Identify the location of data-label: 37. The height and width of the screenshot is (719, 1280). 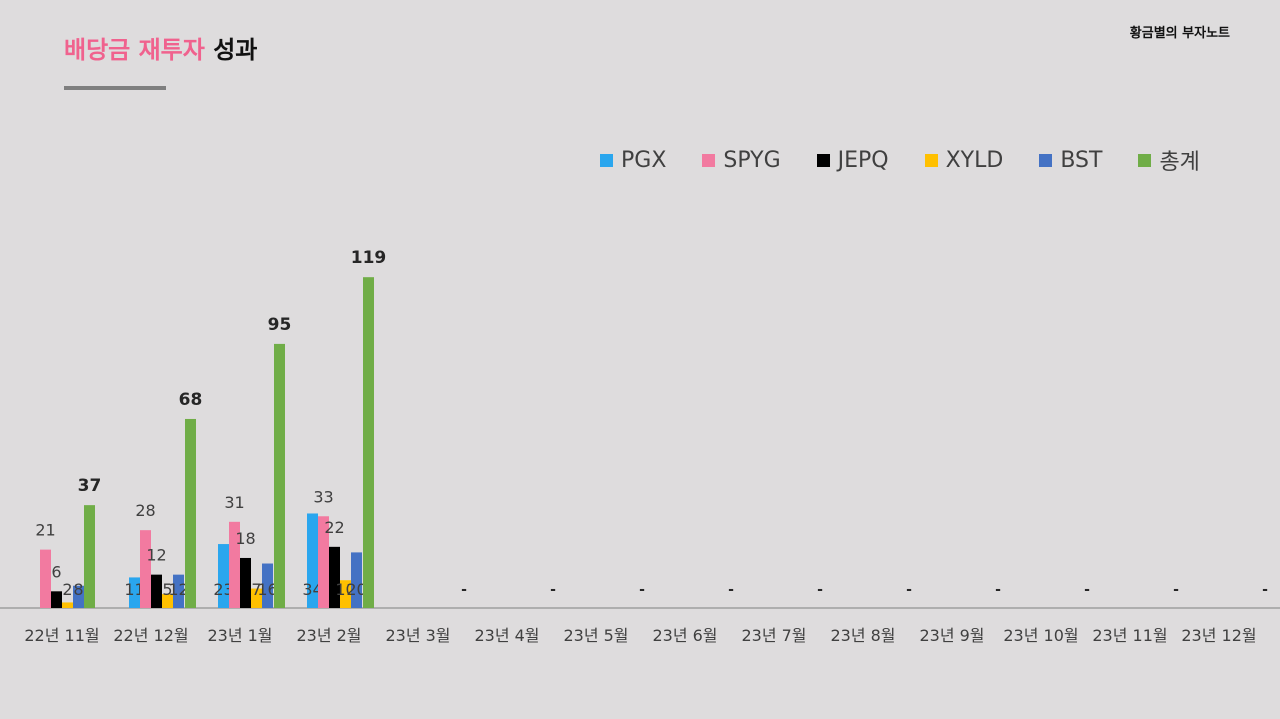
(90, 486).